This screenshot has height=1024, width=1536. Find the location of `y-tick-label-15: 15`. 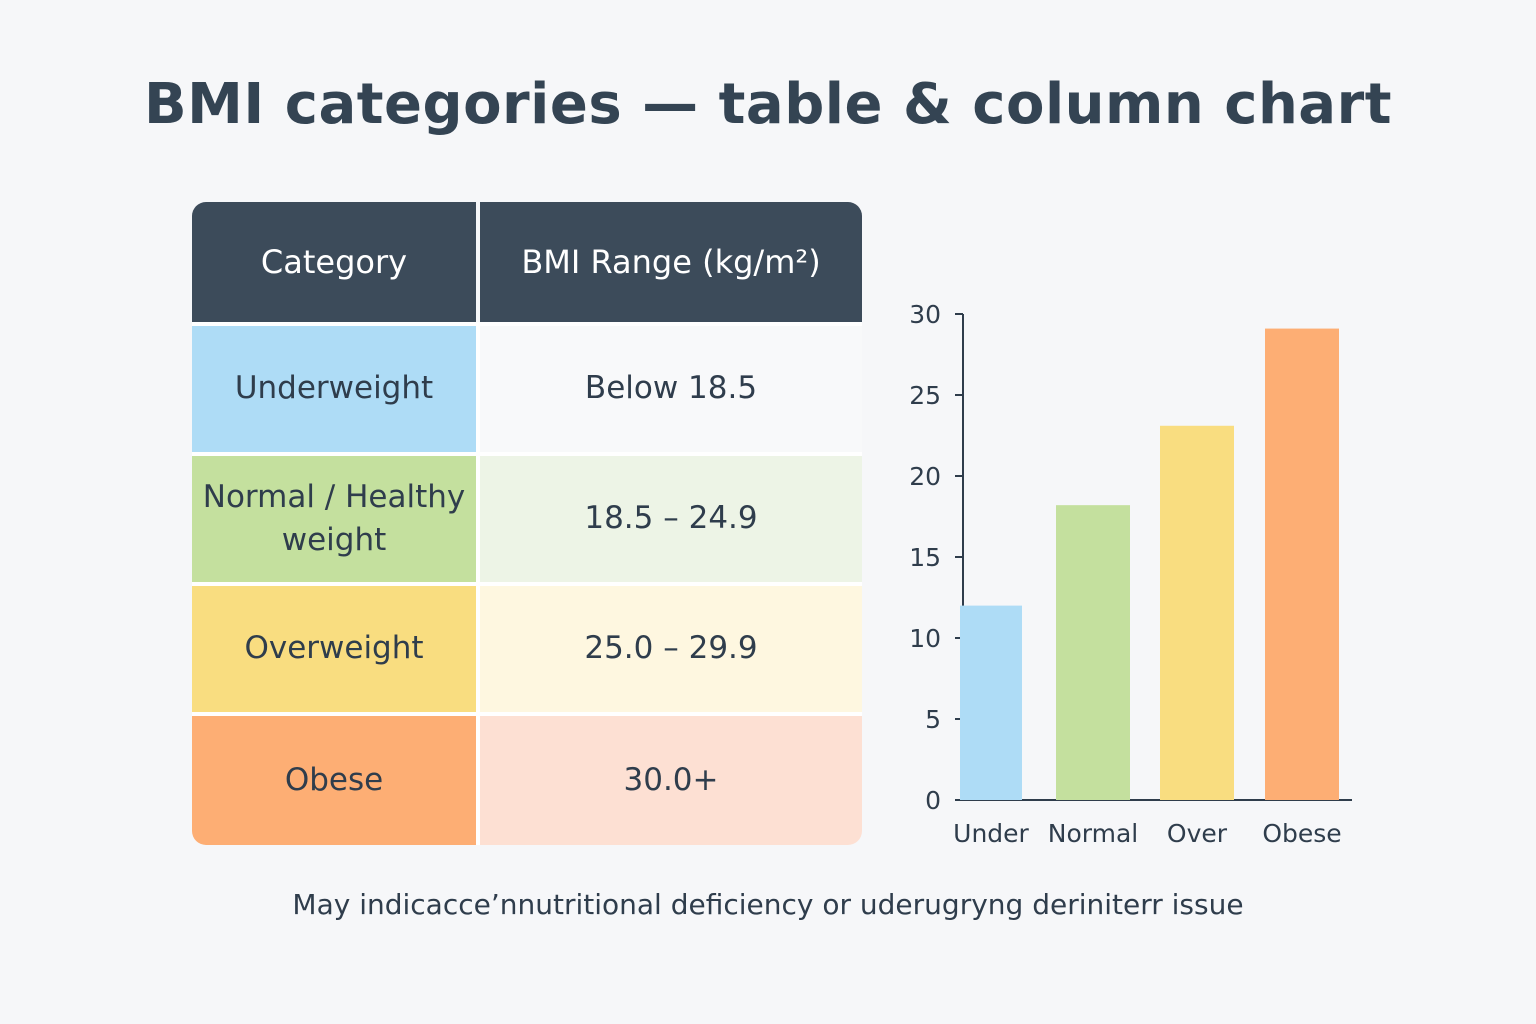

y-tick-label-15: 15 is located at coordinates (925, 557).